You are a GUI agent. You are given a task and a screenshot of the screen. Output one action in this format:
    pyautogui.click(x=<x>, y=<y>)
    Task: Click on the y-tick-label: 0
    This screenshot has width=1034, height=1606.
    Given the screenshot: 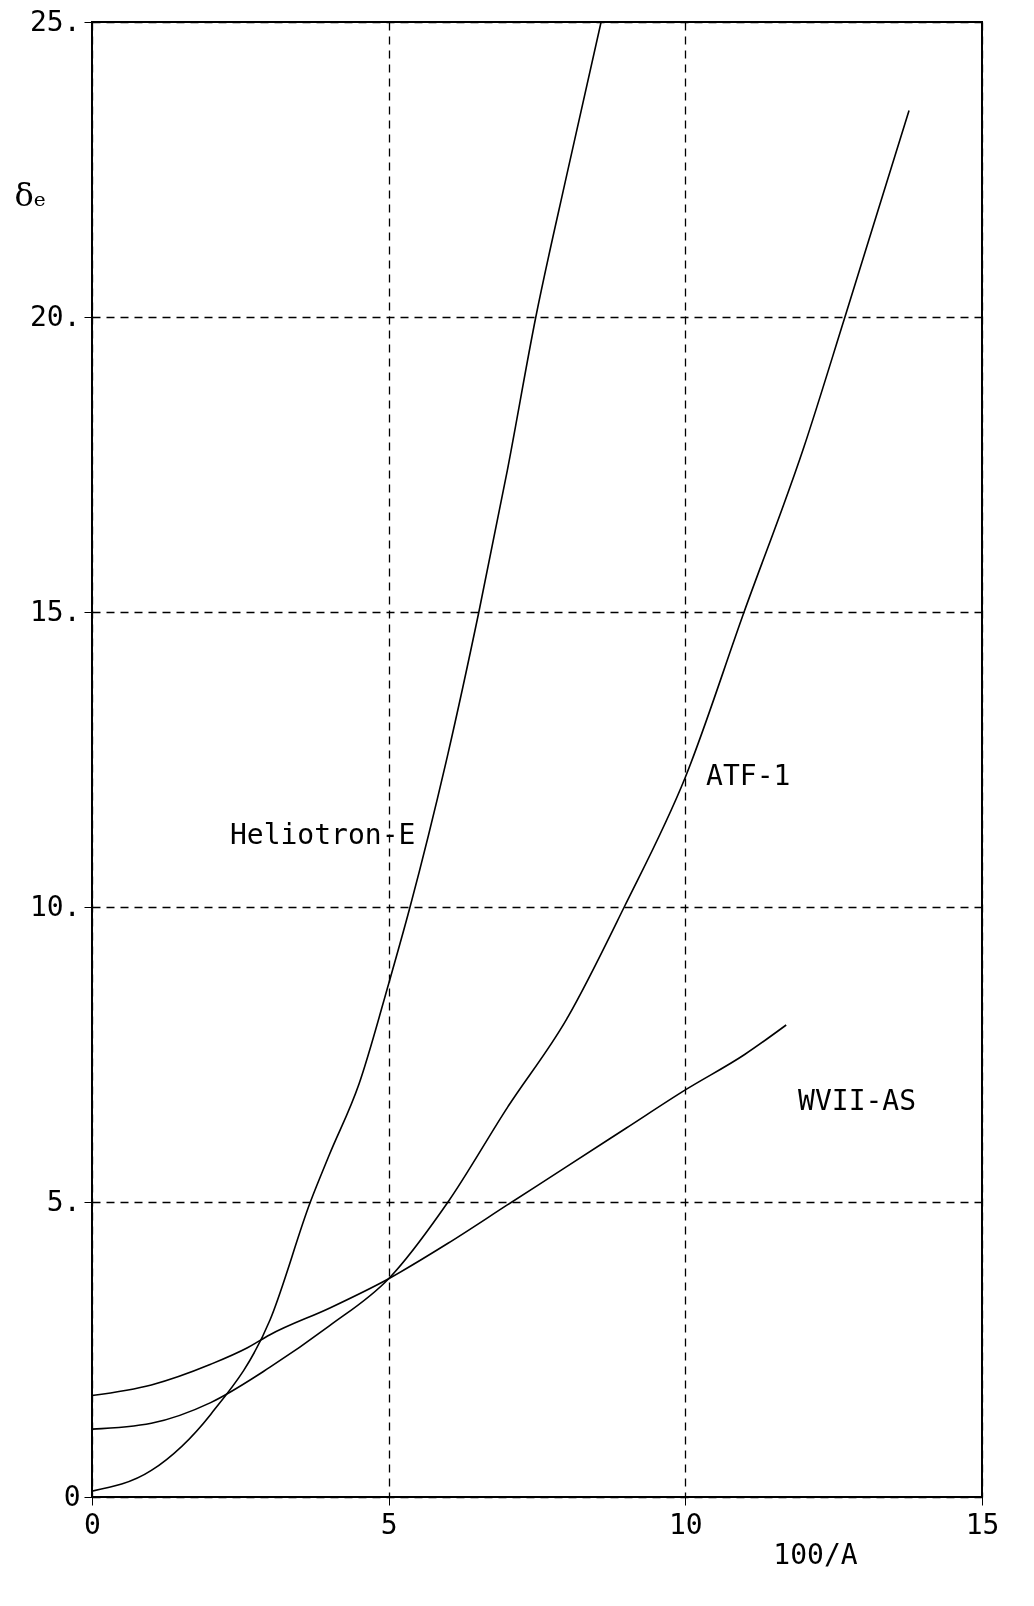 What is the action you would take?
    pyautogui.click(x=72, y=1496)
    